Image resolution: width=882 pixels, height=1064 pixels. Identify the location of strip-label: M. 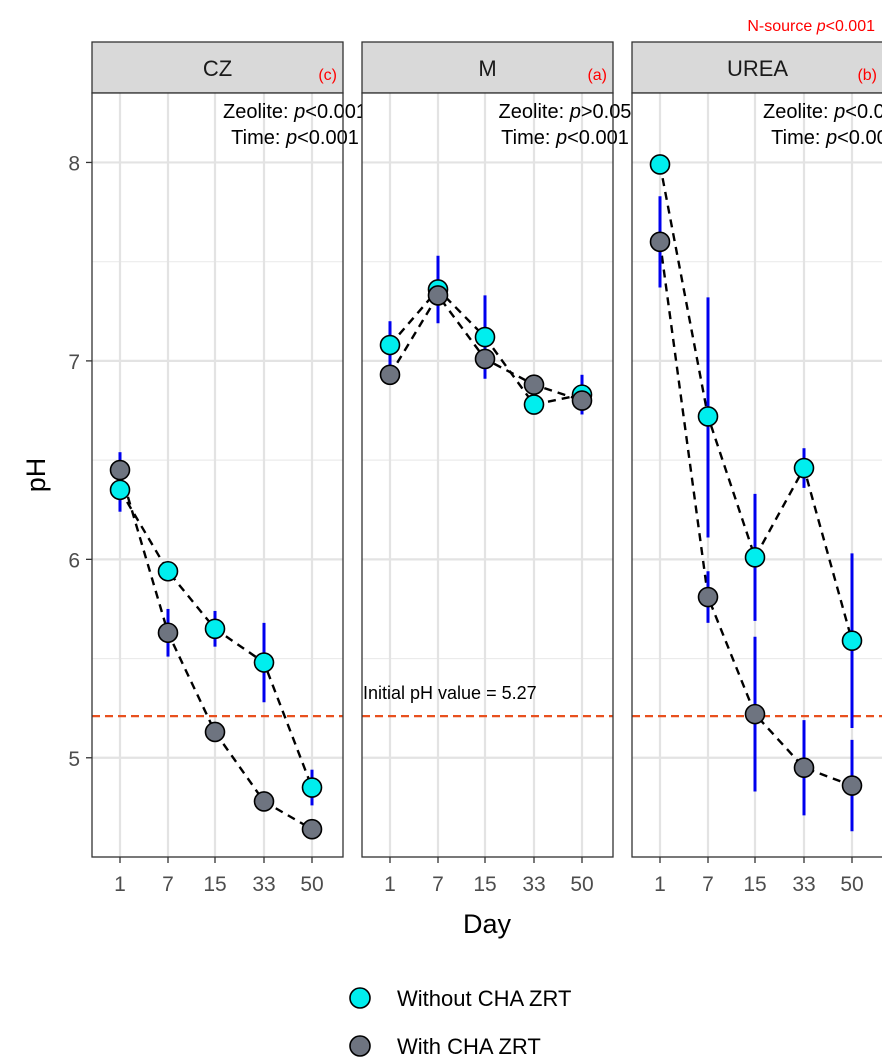
(487, 68).